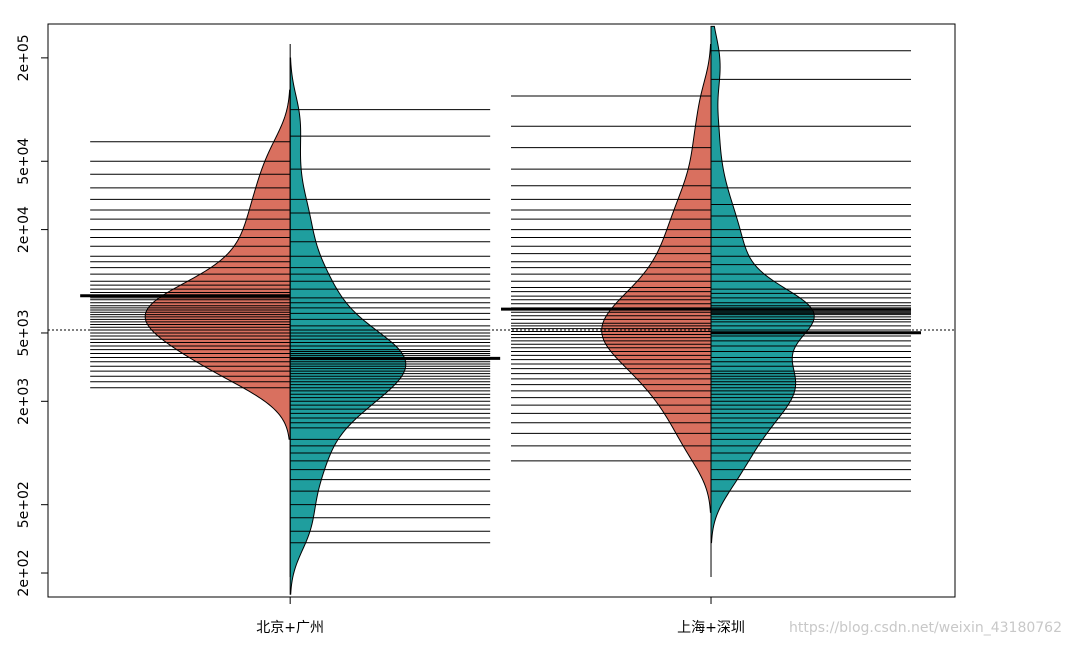 The width and height of the screenshot is (1071, 649). Describe the element at coordinates (925, 628) in the screenshot. I see `watermark: https://blog.csdn.net/weixin_43180762` at that location.